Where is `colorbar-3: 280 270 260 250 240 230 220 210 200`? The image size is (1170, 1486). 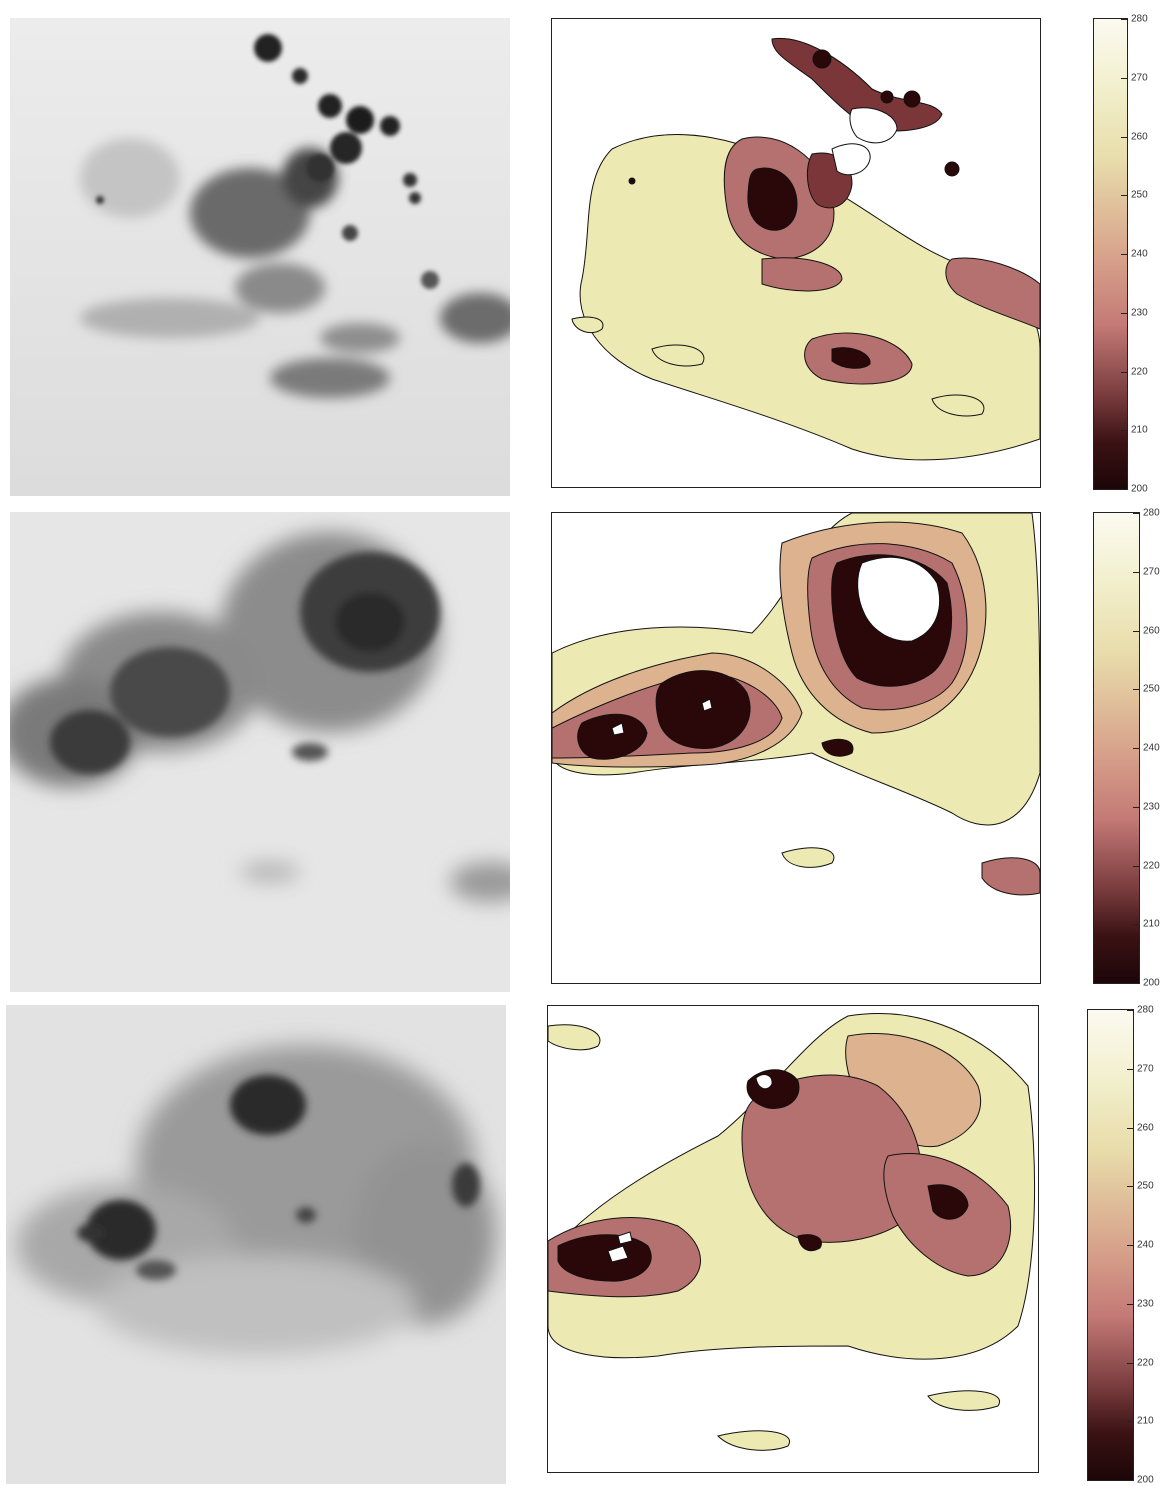
colorbar-3: 280 270 260 250 240 230 220 210 200 is located at coordinates (1120, 1245).